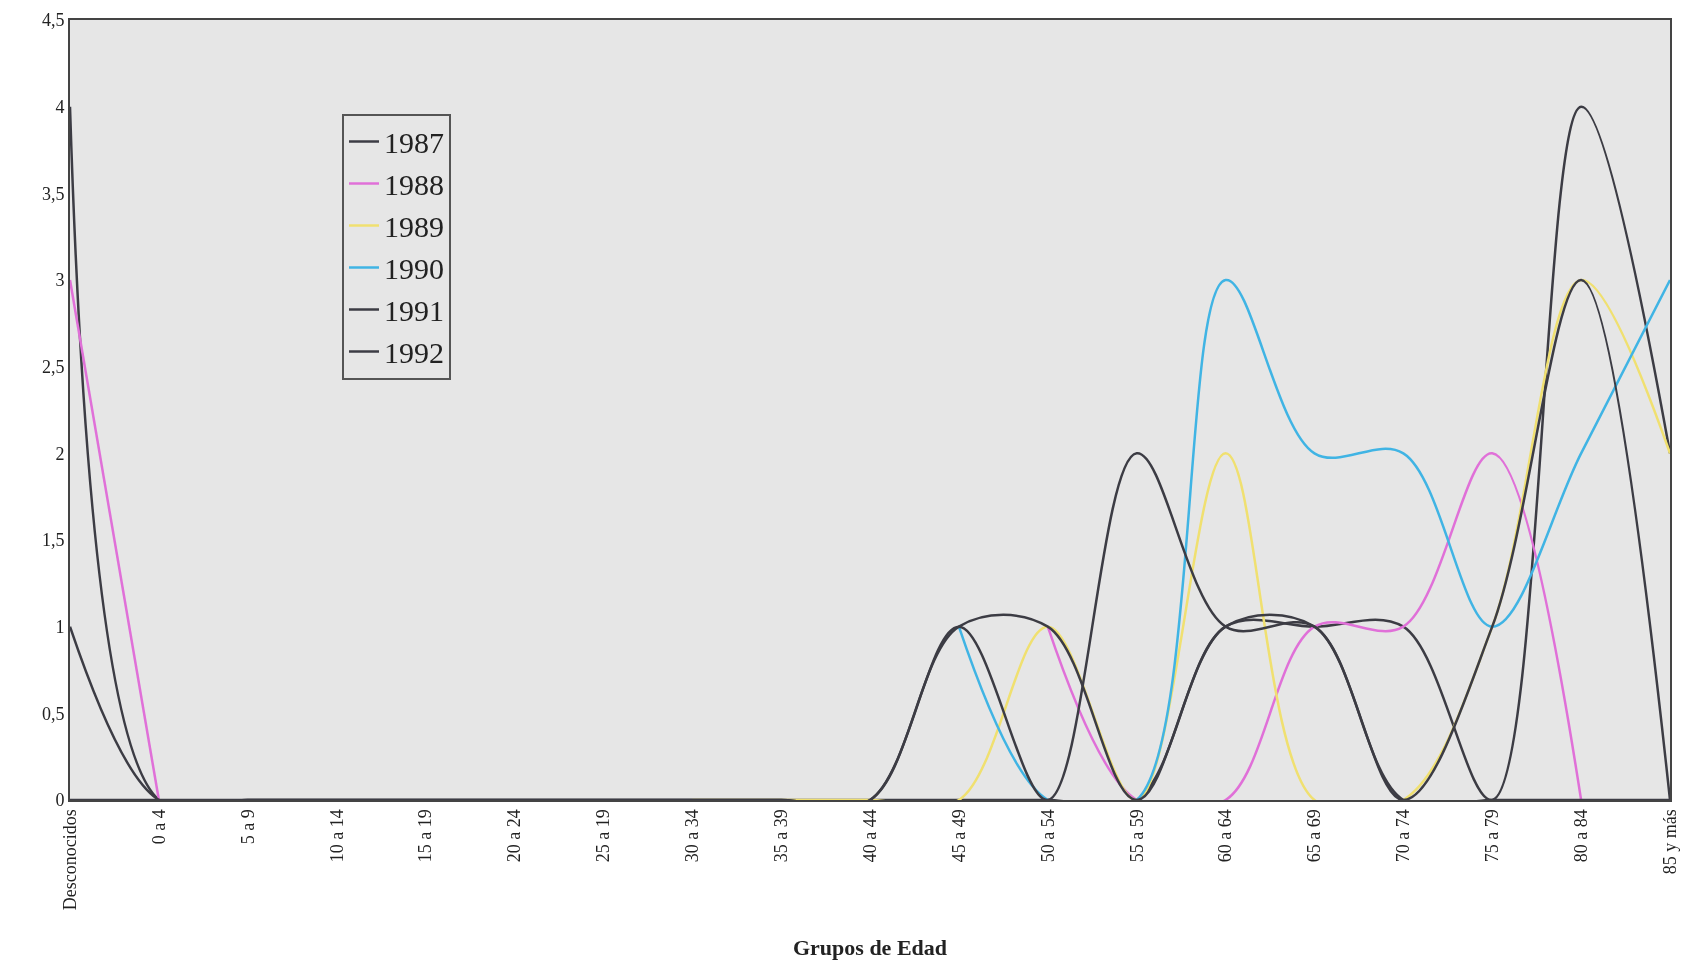 Image resolution: width=1700 pixels, height=968 pixels. I want to click on x-tick-label: 30 a 34, so click(692, 836).